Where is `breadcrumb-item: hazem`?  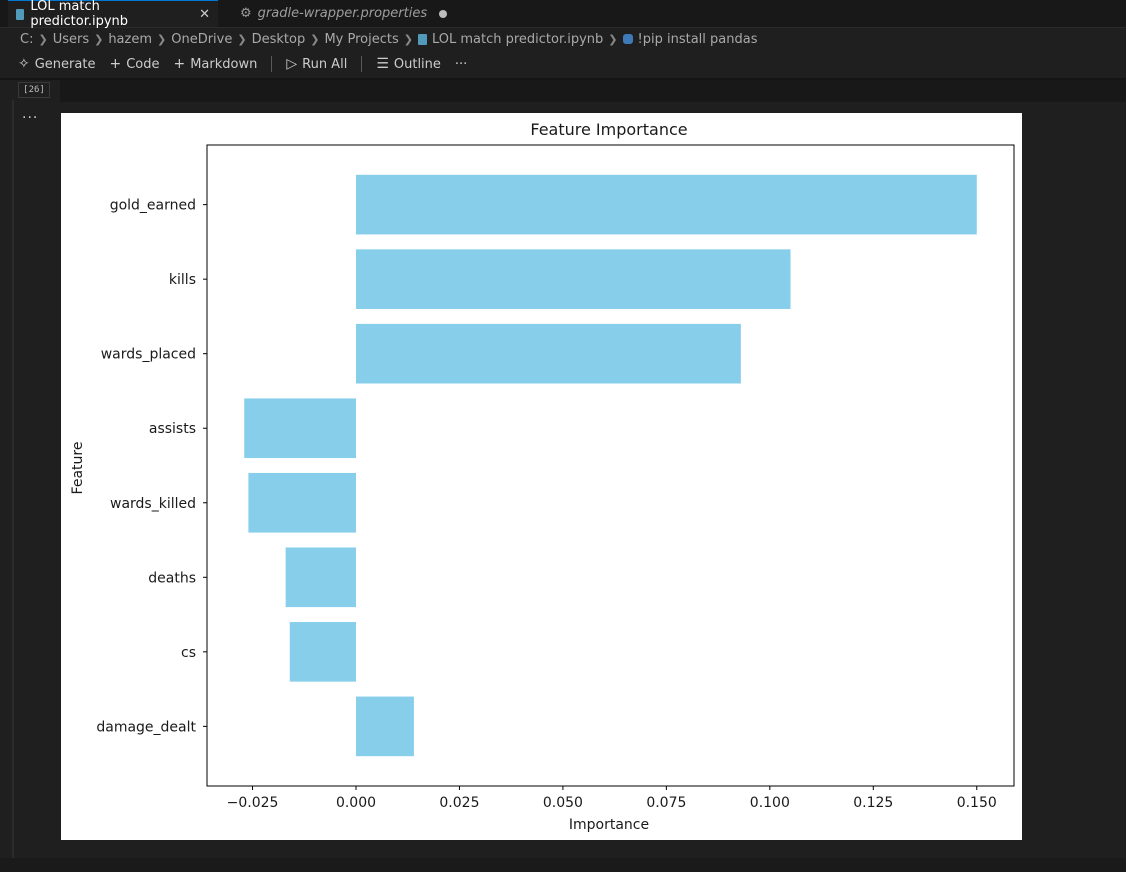
breadcrumb-item: hazem is located at coordinates (130, 39).